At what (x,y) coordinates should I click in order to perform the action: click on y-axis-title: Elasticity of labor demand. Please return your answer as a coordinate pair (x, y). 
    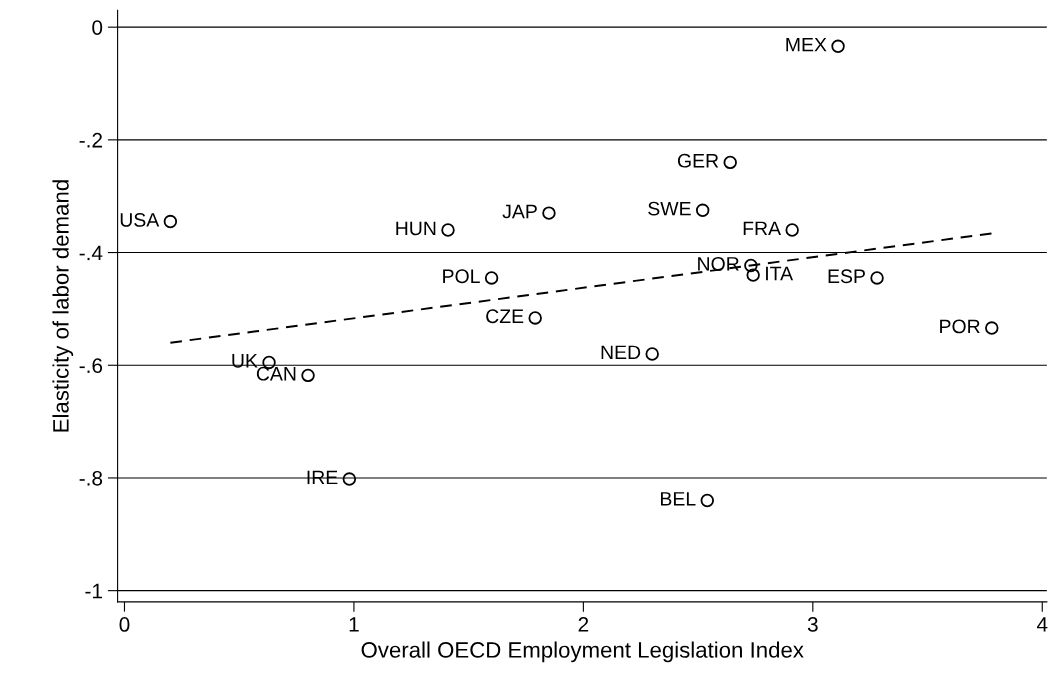
    Looking at the image, I should click on (63, 306).